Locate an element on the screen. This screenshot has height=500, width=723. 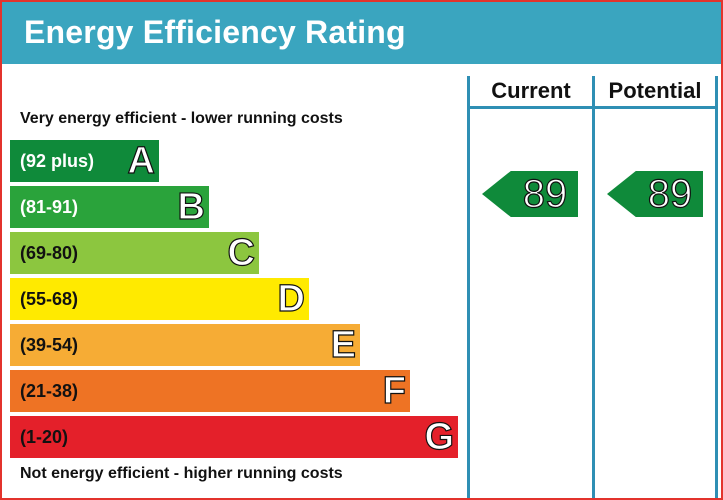
band-range: (21-38) is located at coordinates (49, 391).